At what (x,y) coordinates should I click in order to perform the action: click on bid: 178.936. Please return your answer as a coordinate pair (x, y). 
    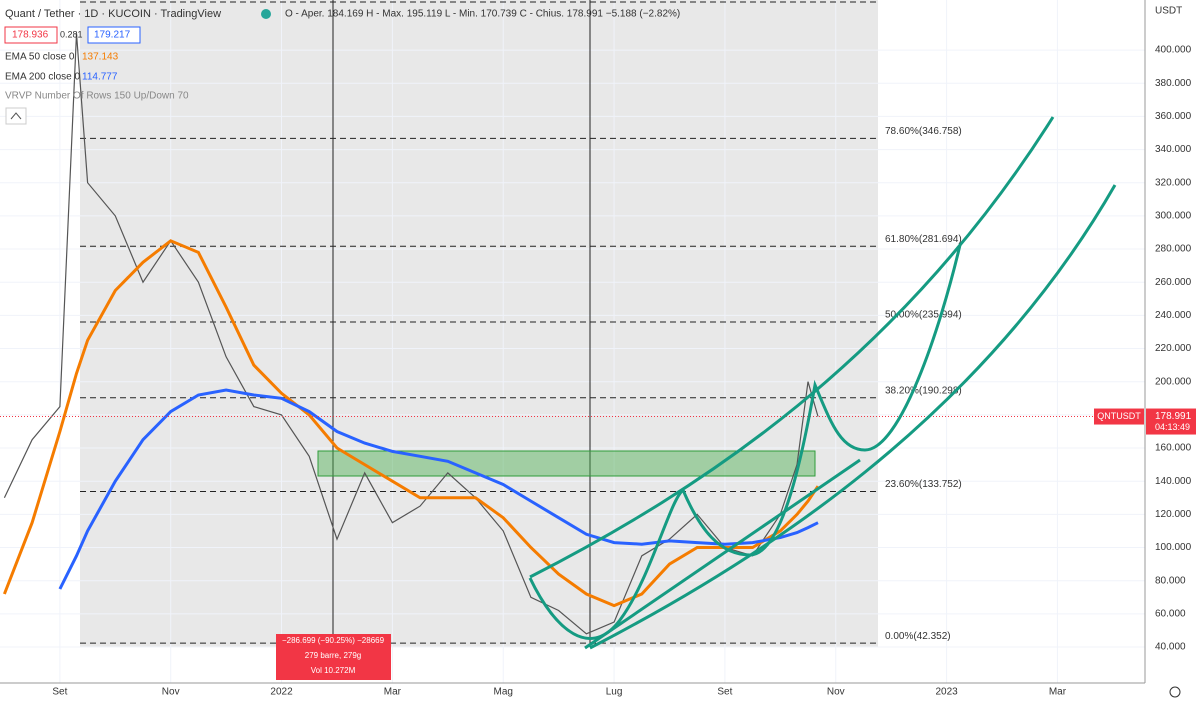
    Looking at the image, I should click on (30, 35).